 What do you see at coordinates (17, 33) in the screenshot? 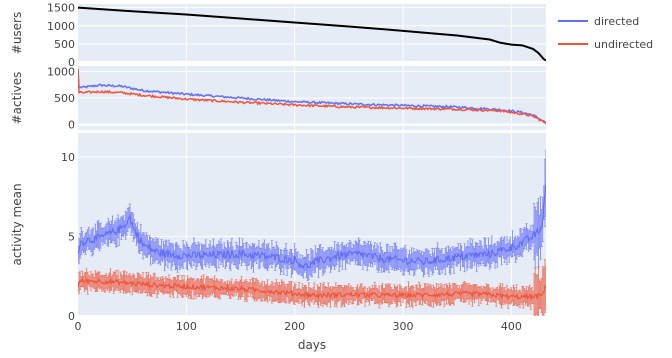
I see `y-axis-title-users: #users` at bounding box center [17, 33].